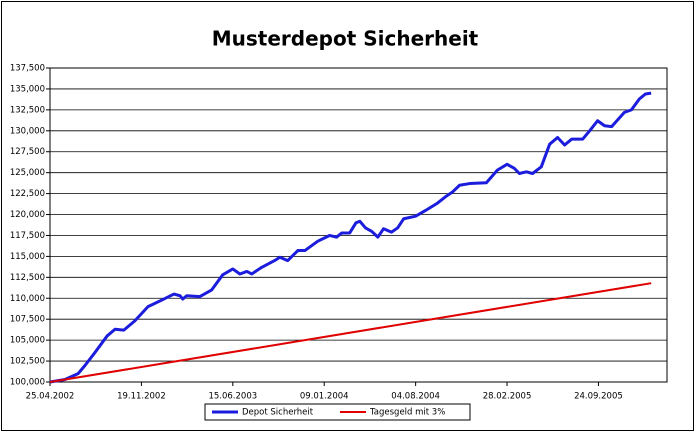 Image resolution: width=696 pixels, height=437 pixels. I want to click on y-tick-label: 110,000, so click(27, 299).